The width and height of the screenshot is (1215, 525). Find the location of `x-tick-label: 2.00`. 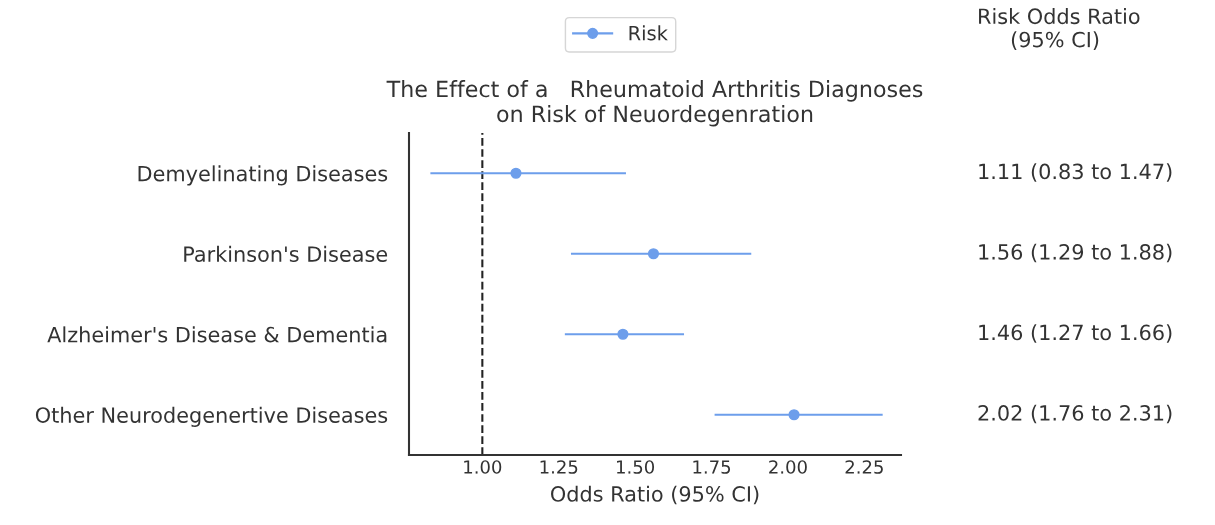

x-tick-label: 2.00 is located at coordinates (788, 467).